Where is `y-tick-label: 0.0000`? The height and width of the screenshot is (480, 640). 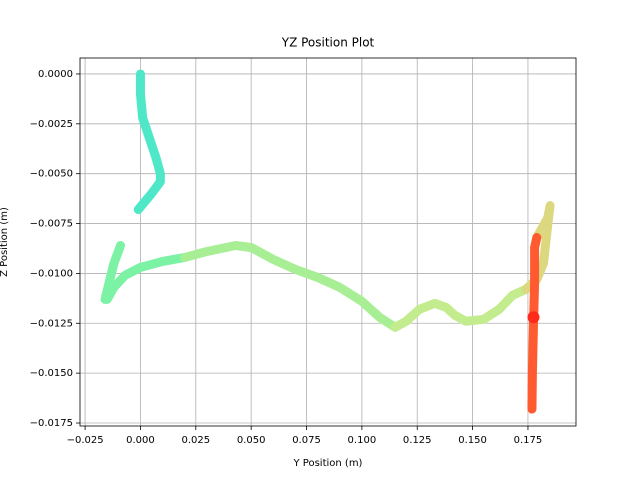
y-tick-label: 0.0000 is located at coordinates (55, 74).